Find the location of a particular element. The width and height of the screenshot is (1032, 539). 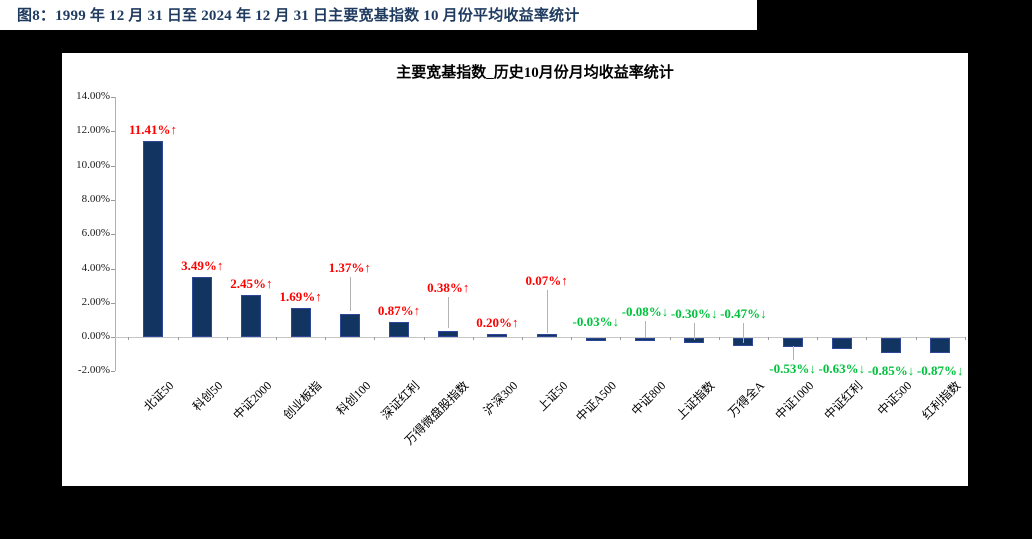

y-axis-tick-label: 4.00% is located at coordinates (95, 267).